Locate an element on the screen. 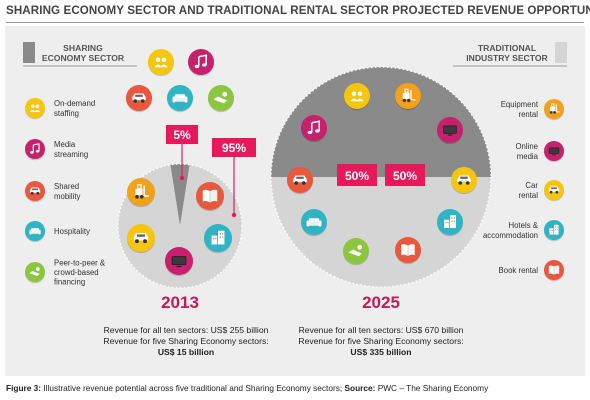 Image resolution: width=590 pixels, height=400 pixels. year-label-2013: 2013 is located at coordinates (180, 302).